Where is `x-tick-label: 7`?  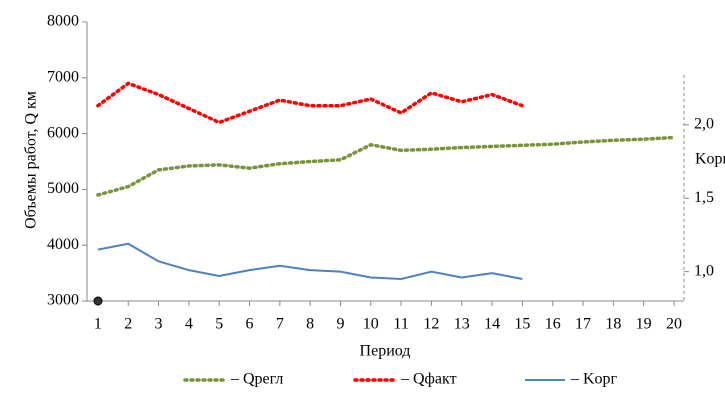 x-tick-label: 7 is located at coordinates (280, 324).